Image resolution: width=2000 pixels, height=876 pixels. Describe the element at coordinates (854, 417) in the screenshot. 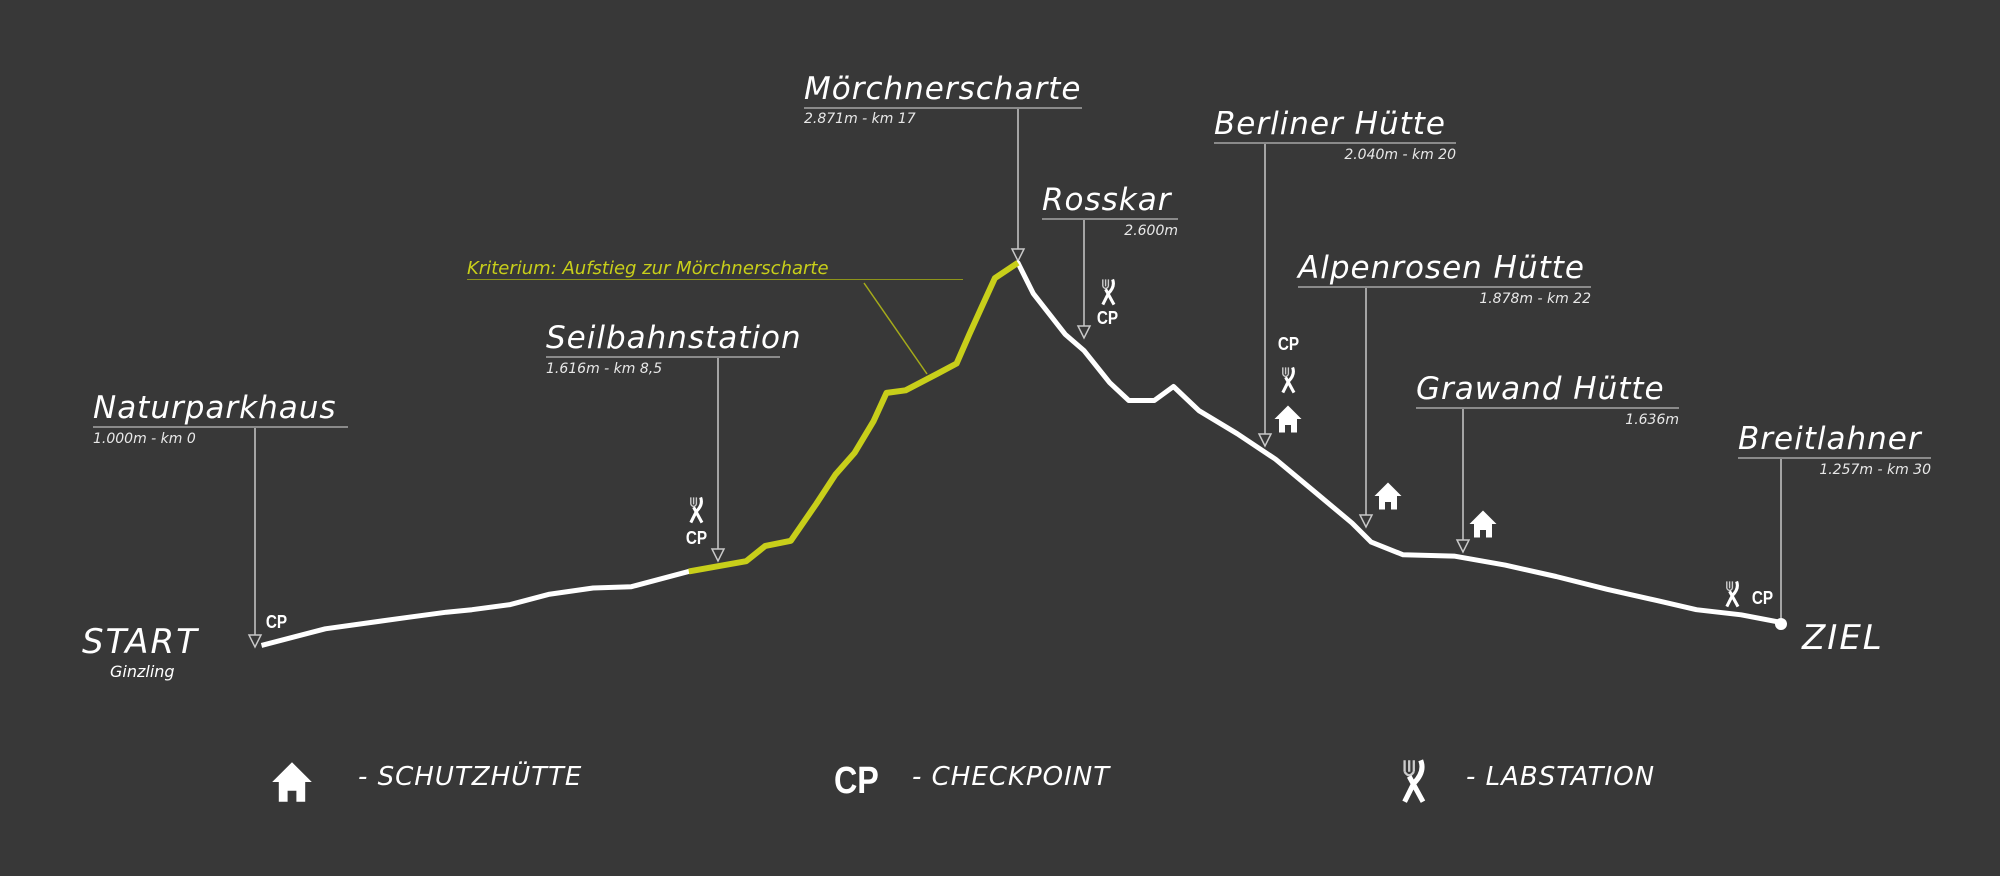

I see `criterion-profile-segment` at that location.